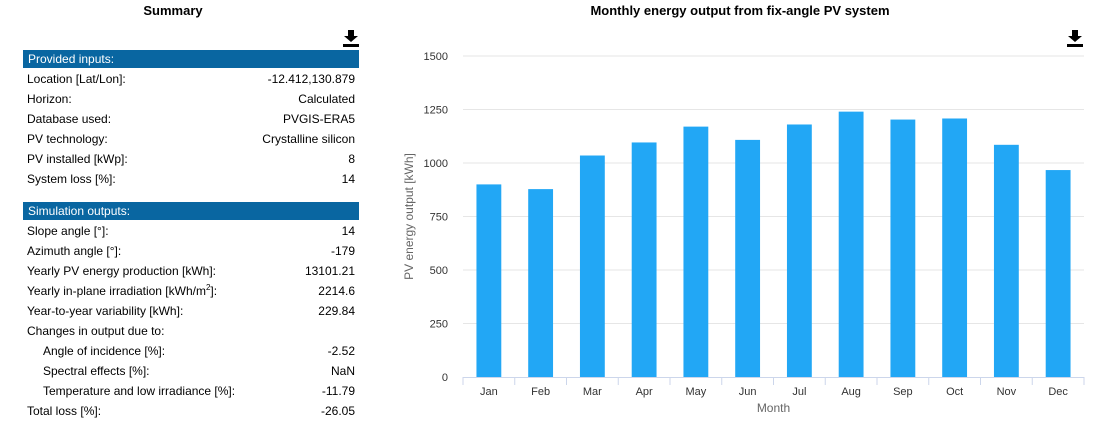 The height and width of the screenshot is (435, 1096). I want to click on row-value: Calculated, so click(326, 99).